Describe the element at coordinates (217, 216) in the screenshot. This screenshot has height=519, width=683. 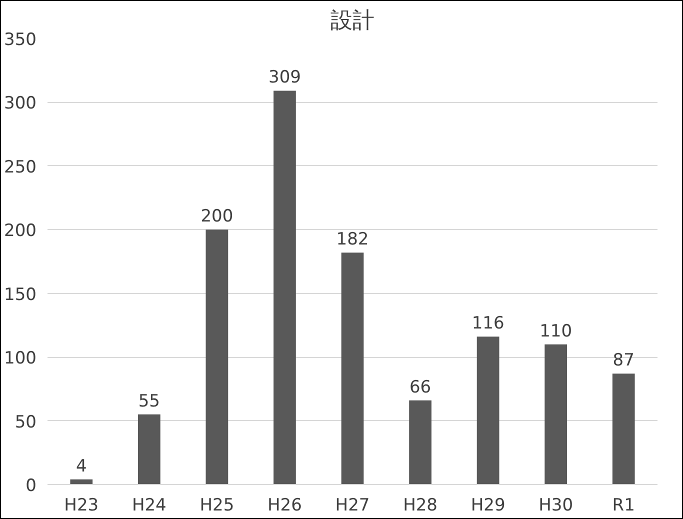
I see `data-label: 200` at that location.